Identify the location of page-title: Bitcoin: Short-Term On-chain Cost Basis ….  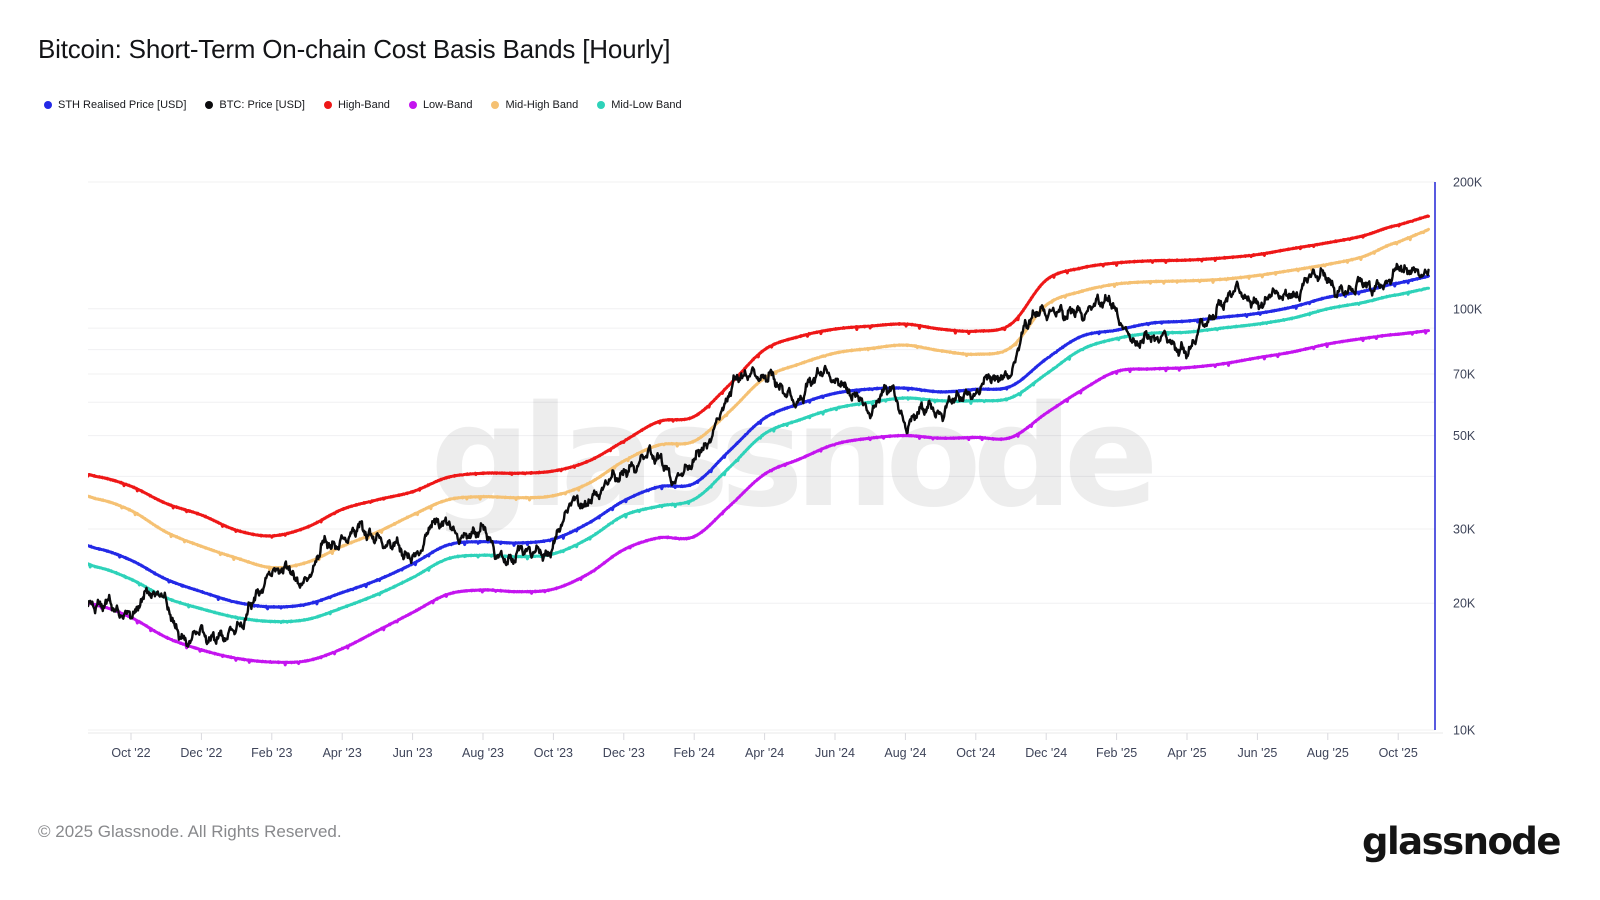
(354, 49).